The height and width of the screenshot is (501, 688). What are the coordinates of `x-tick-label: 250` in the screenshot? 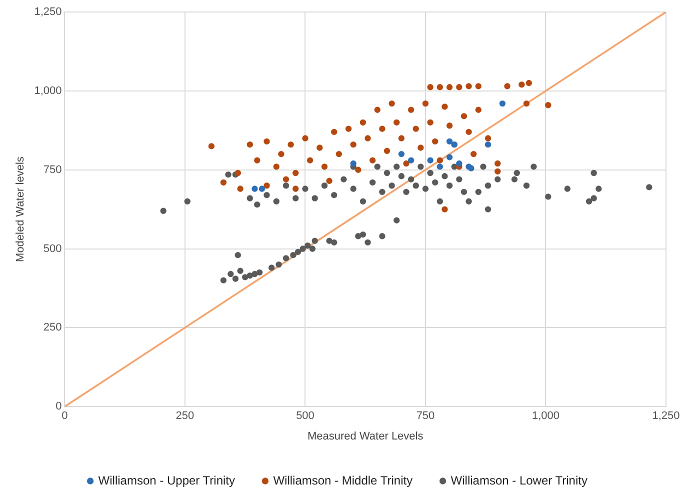 It's located at (185, 416).